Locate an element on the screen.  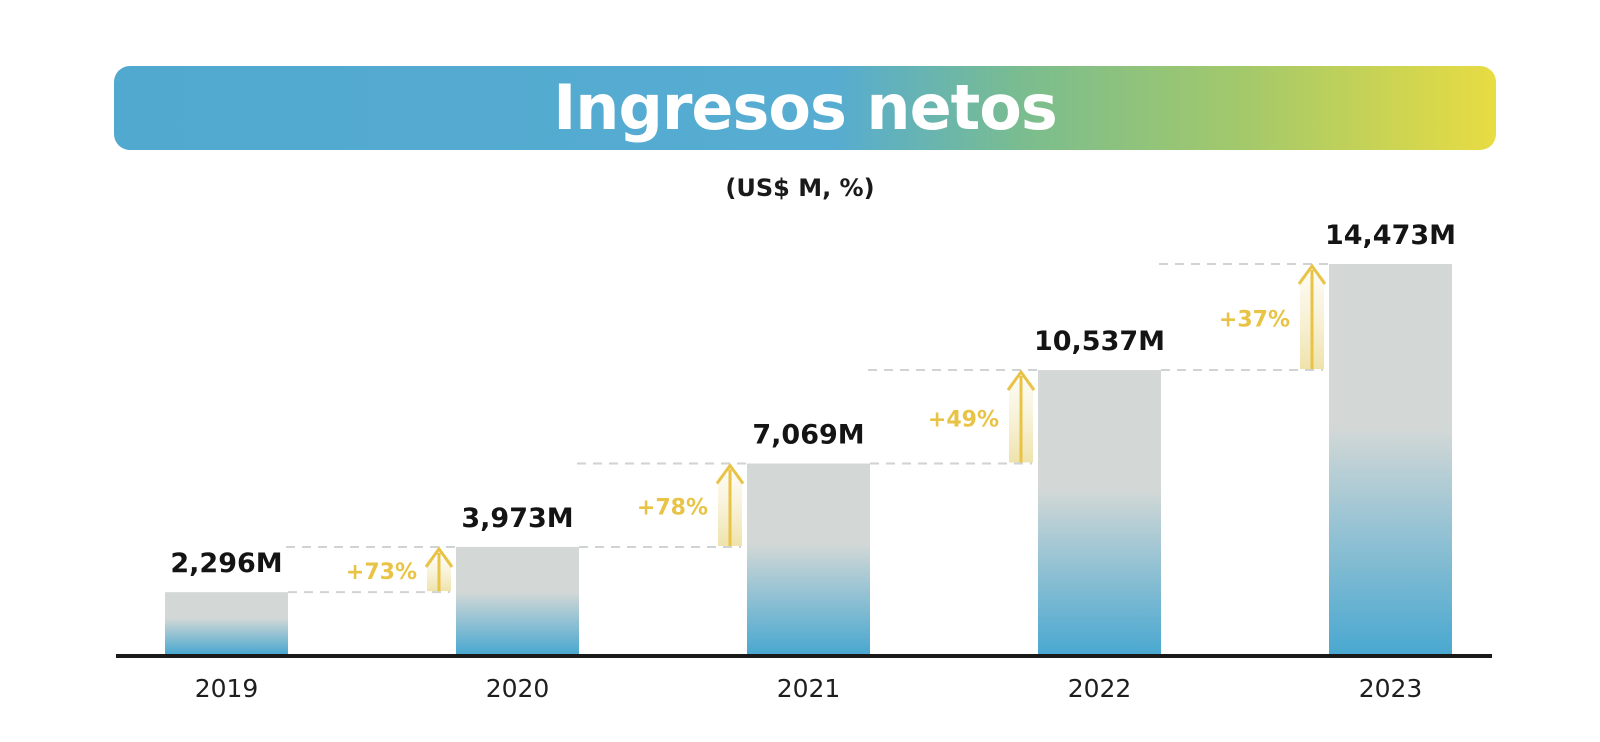
bar-2023 is located at coordinates (1390, 459).